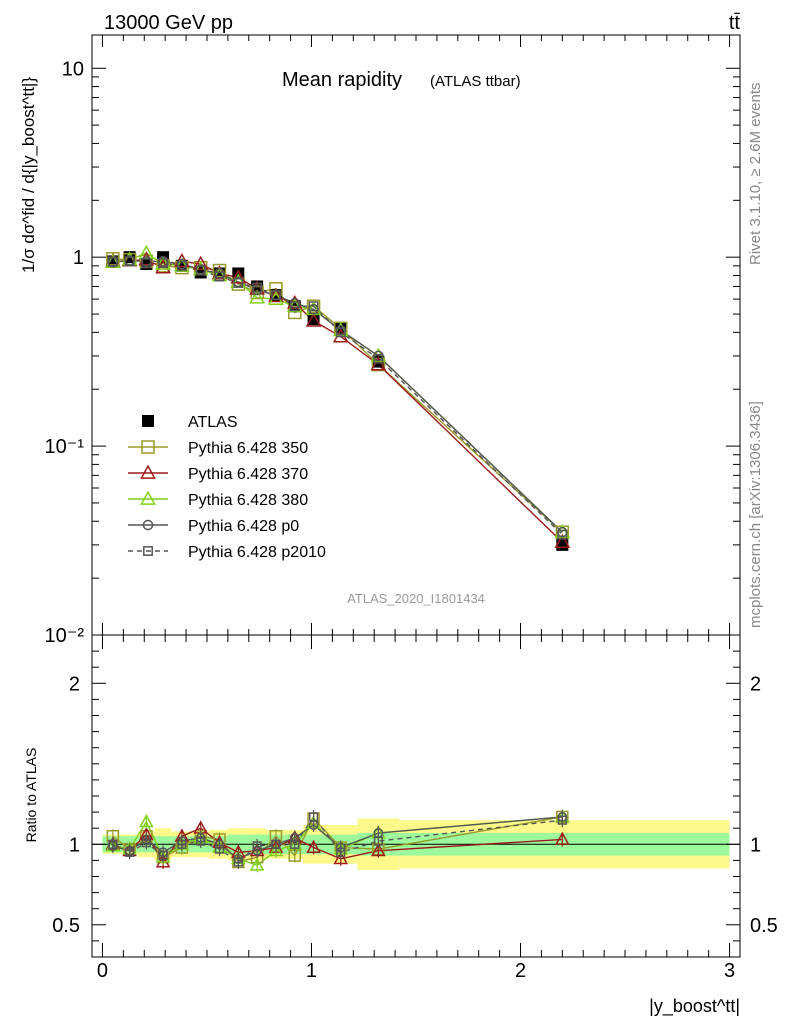 This screenshot has height=1024, width=786. What do you see at coordinates (248, 500) in the screenshot?
I see `legend-label: Pythia 6.428 380` at bounding box center [248, 500].